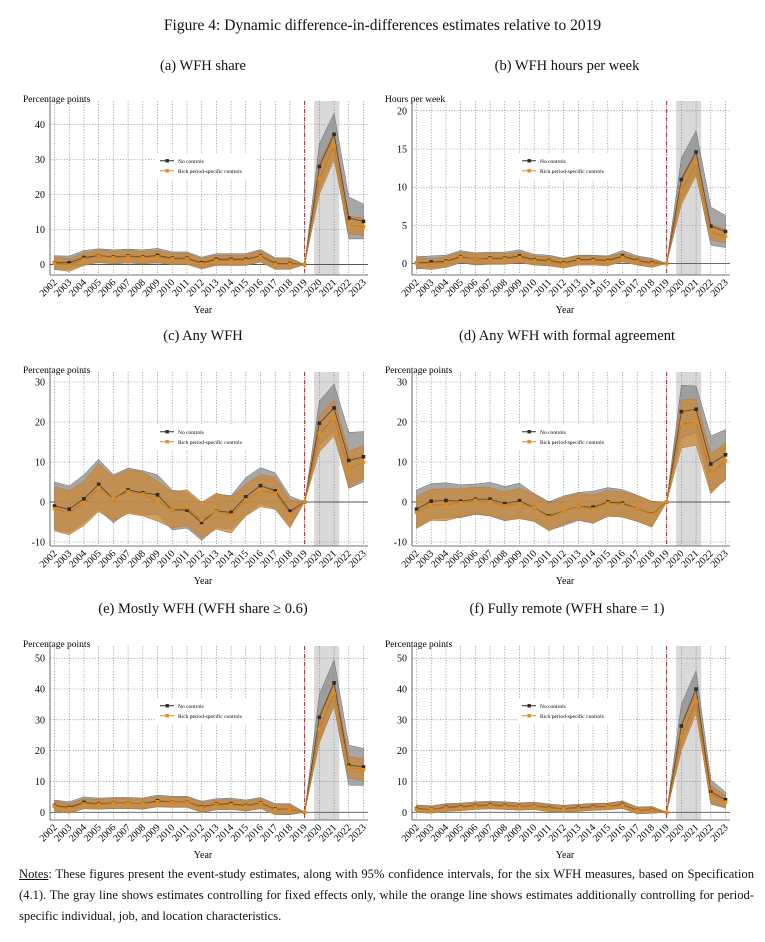 The width and height of the screenshot is (765, 942). I want to click on rich-controls-ci-band, so click(571, 465).